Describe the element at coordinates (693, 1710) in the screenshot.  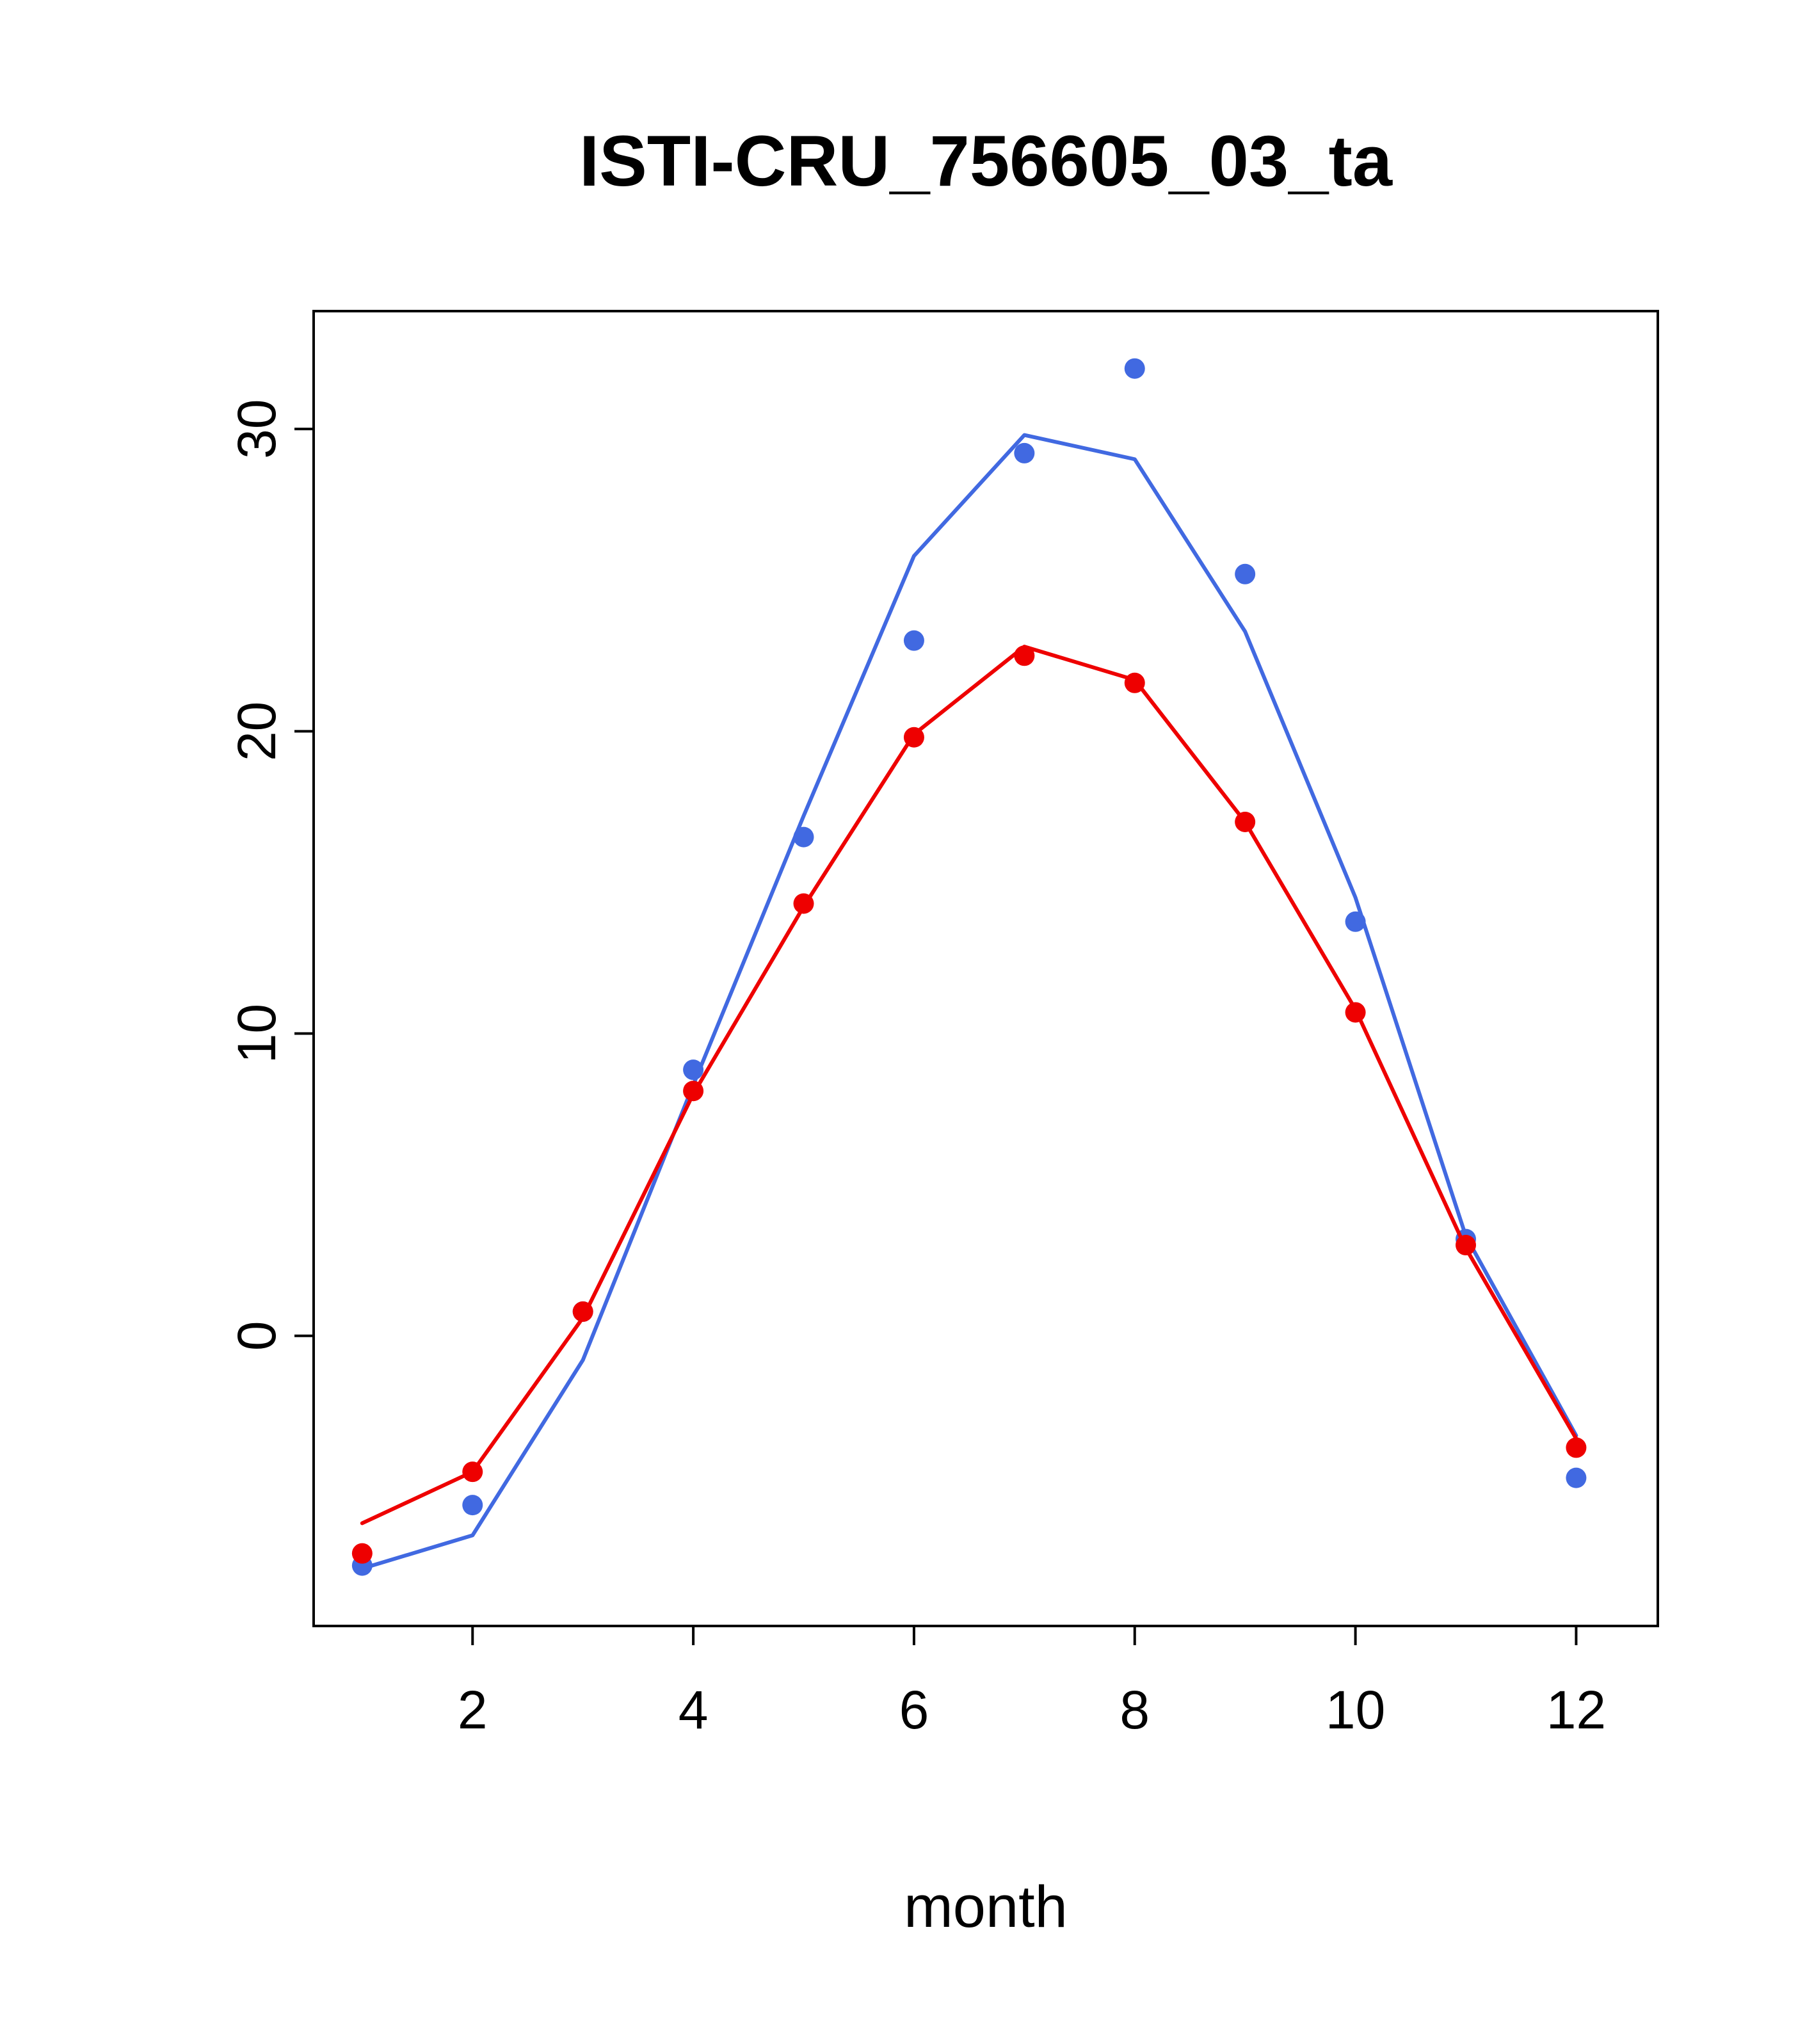
I see `x-tick-label: 4` at that location.